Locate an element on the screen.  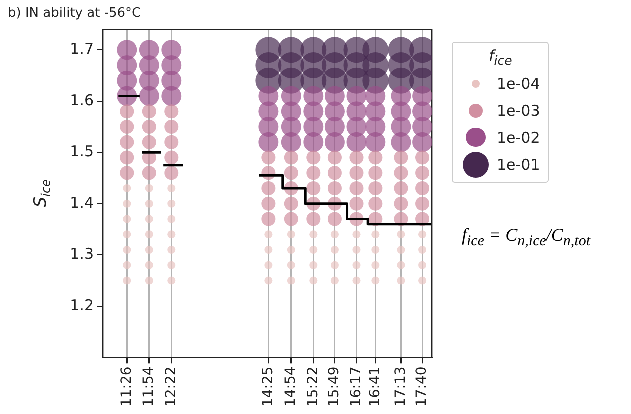
x-tick-label: 15:22 is located at coordinates (313, 387).